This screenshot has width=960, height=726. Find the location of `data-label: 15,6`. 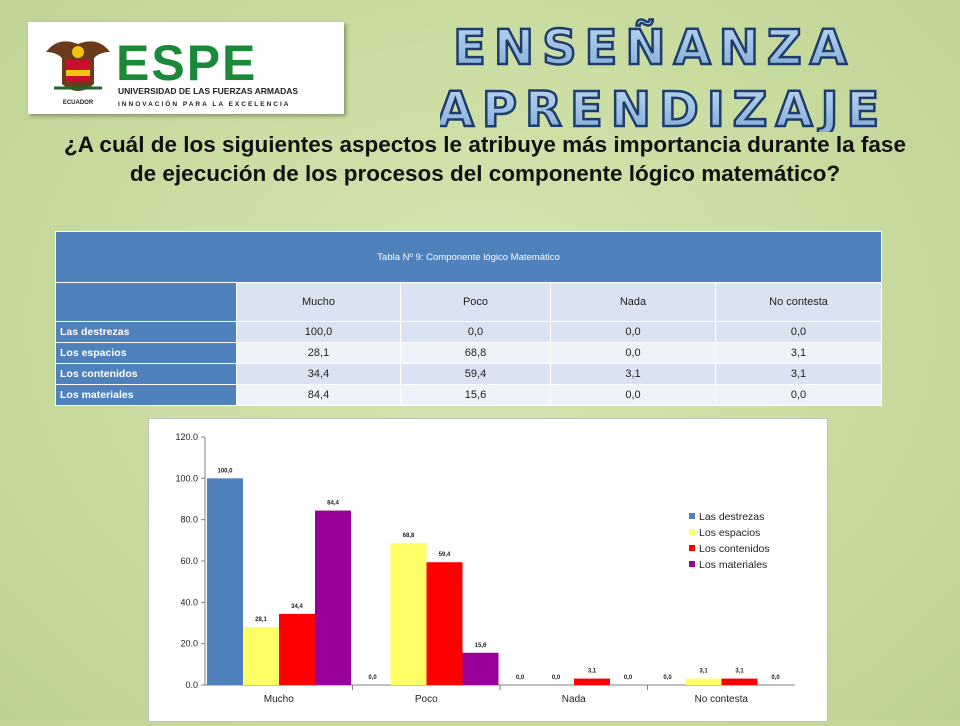

data-label: 15,6 is located at coordinates (481, 646).